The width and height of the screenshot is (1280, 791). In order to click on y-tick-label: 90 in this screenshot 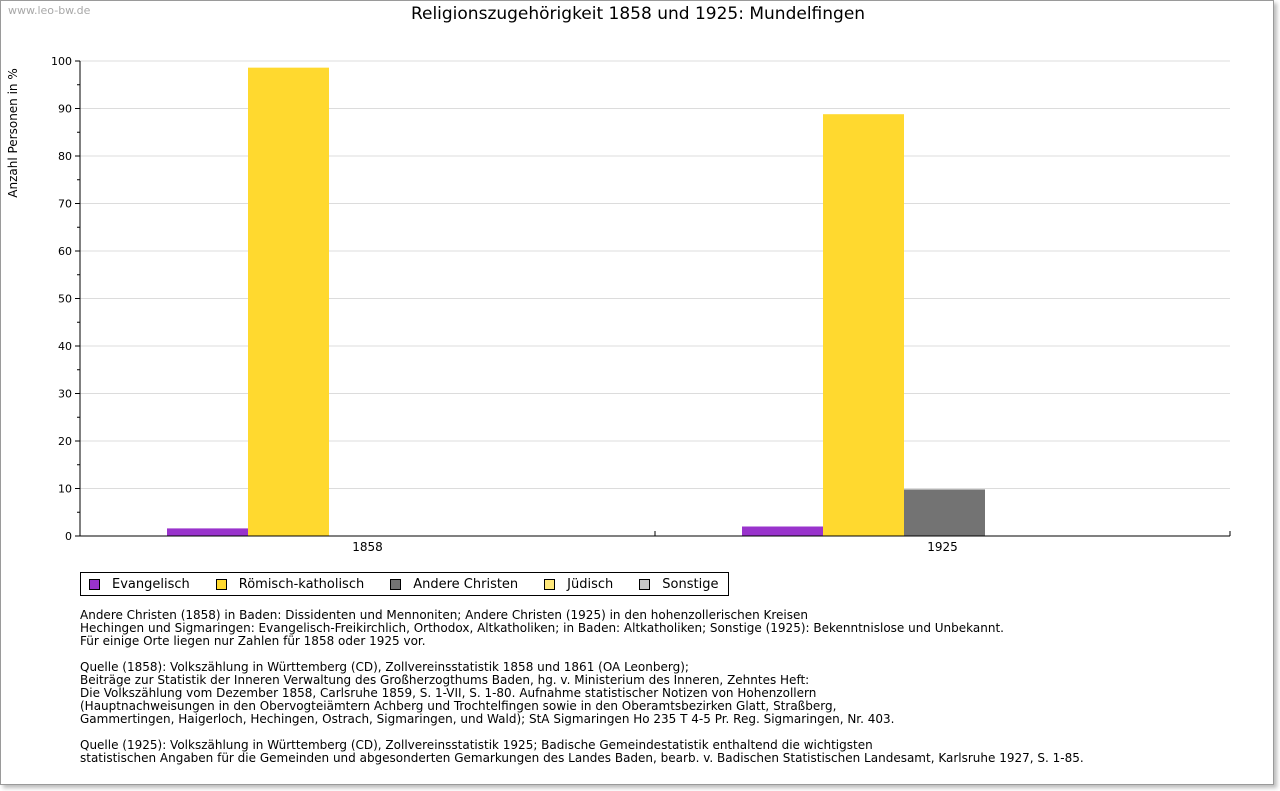, I will do `click(65, 109)`.